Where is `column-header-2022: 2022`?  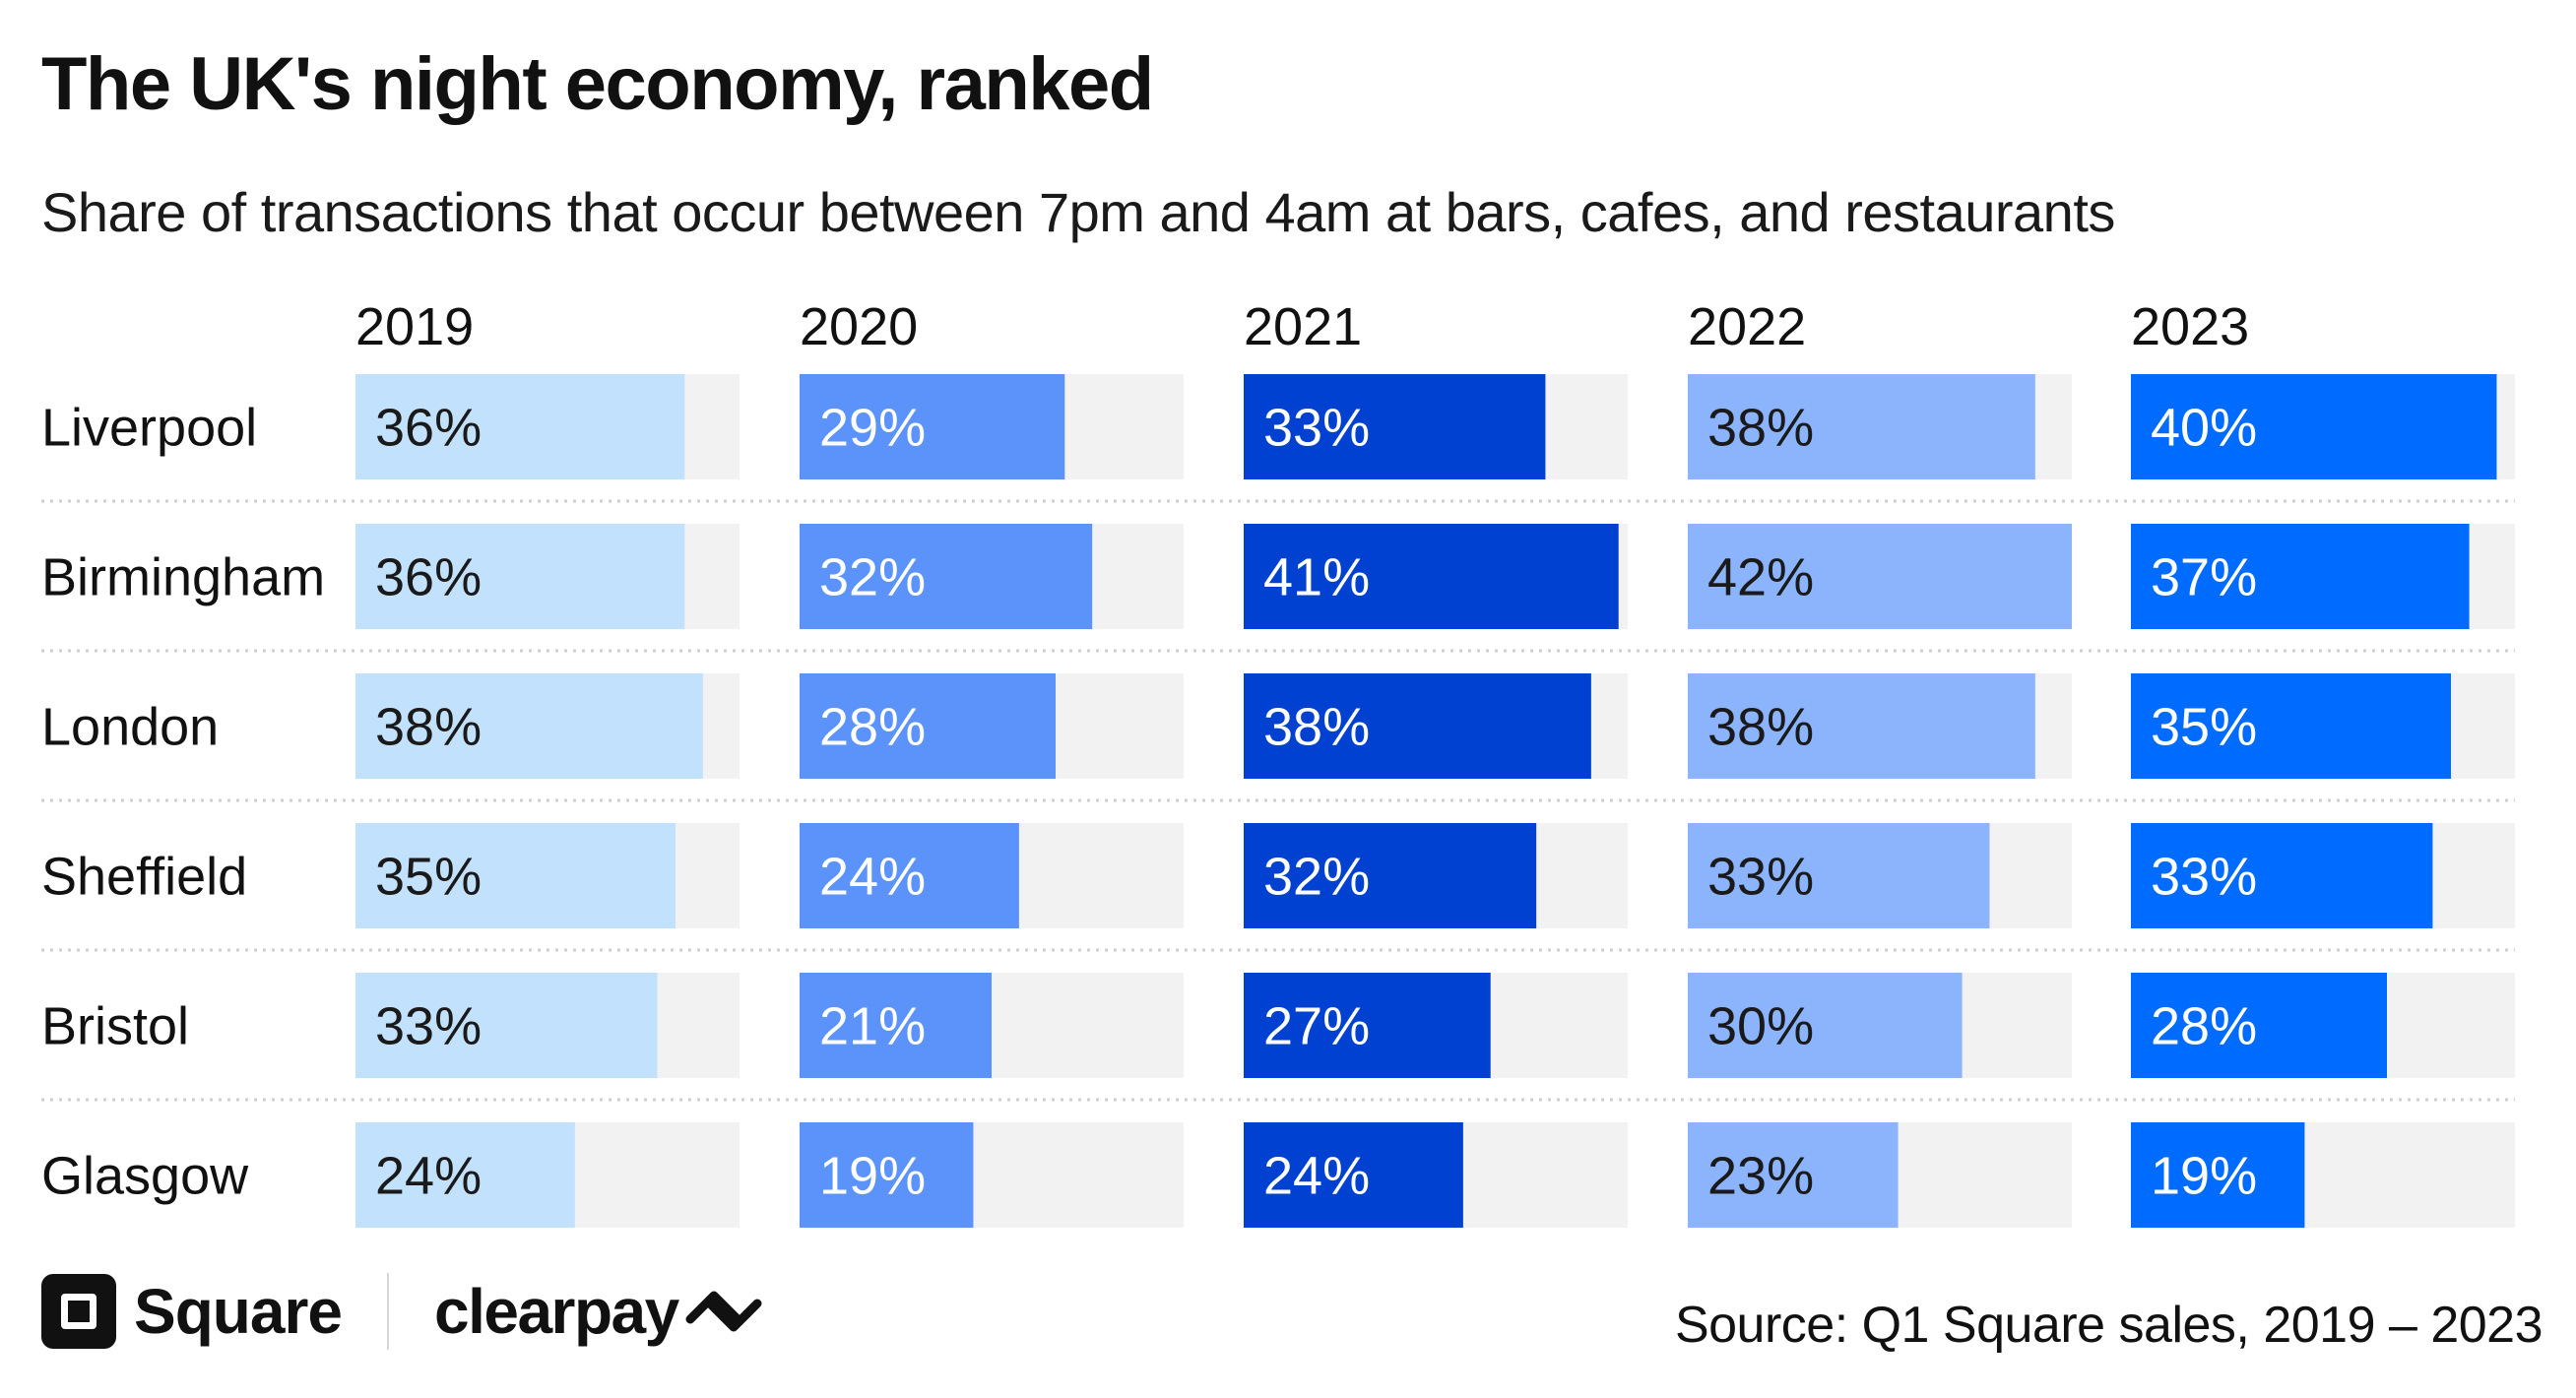 column-header-2022: 2022 is located at coordinates (1747, 326).